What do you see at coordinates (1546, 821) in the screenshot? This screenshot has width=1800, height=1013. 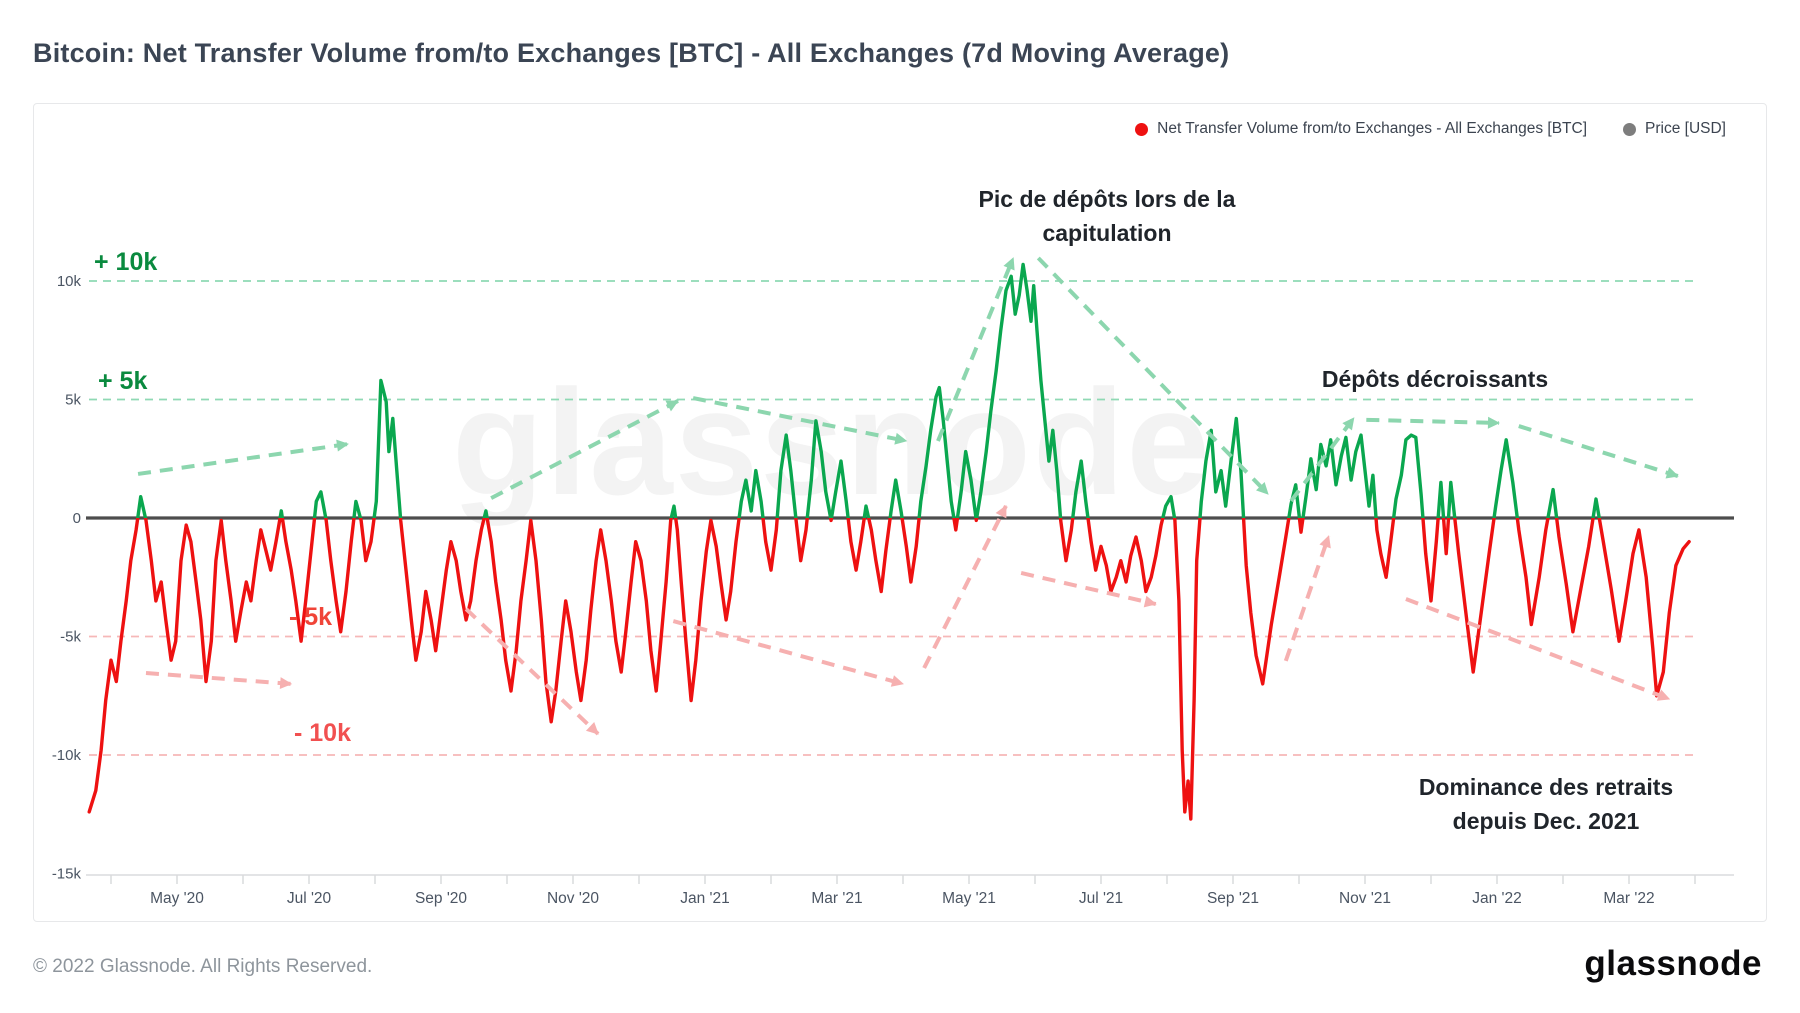 I see `annotation-withdrawal-dominance-line2: depuis Dec. 2021` at bounding box center [1546, 821].